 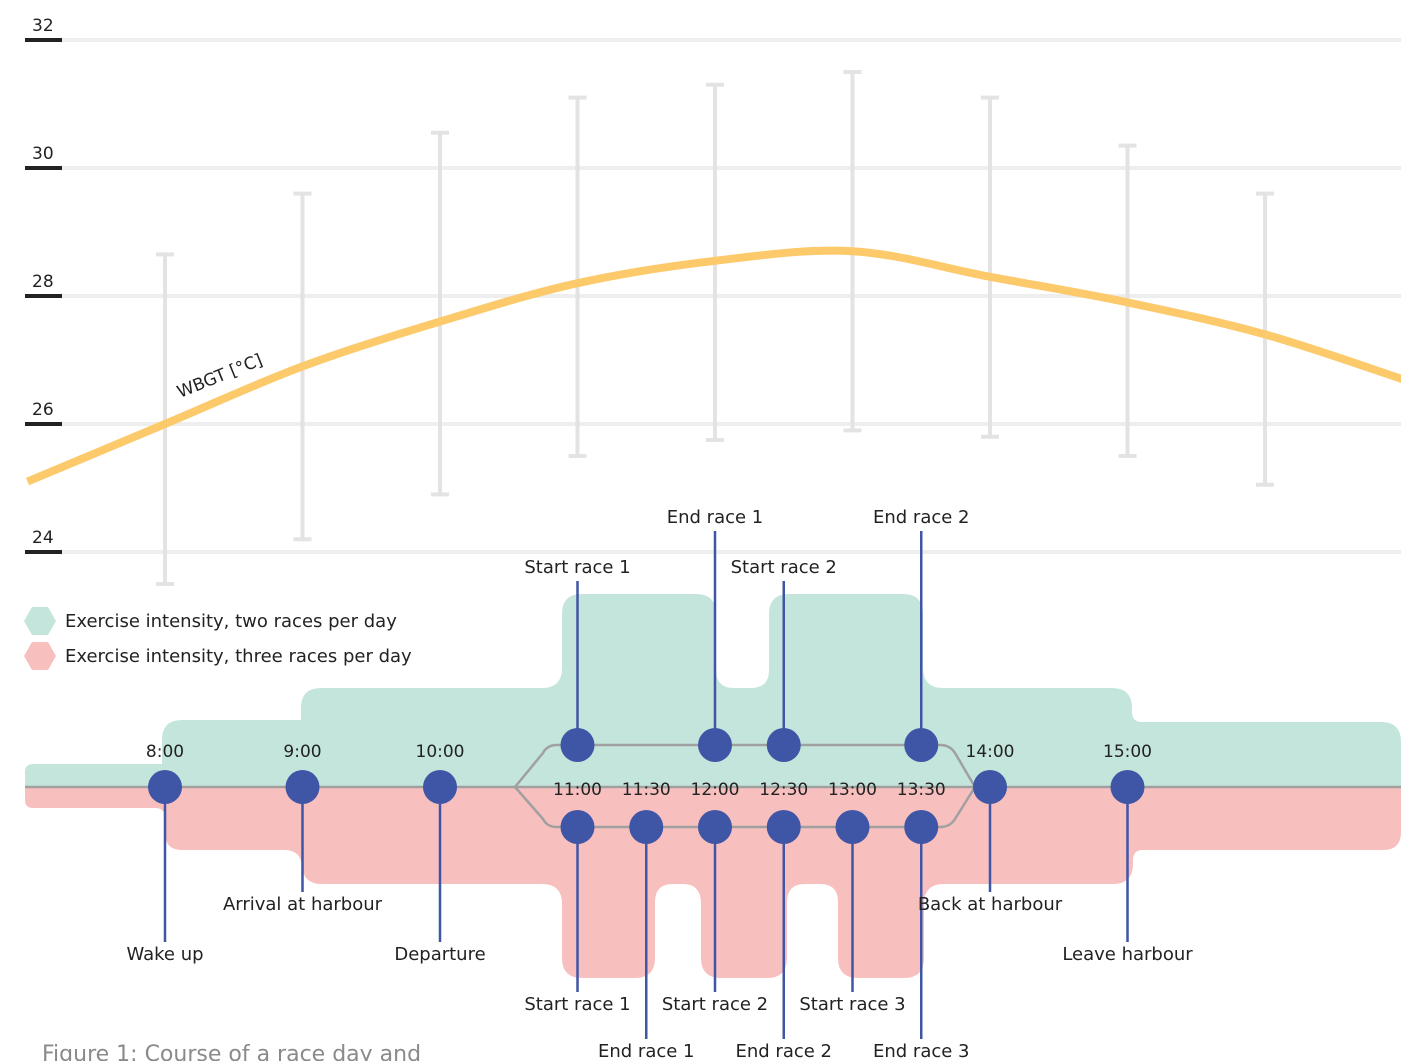 I want to click on event-label-below: Back at harbour, so click(x=990, y=904).